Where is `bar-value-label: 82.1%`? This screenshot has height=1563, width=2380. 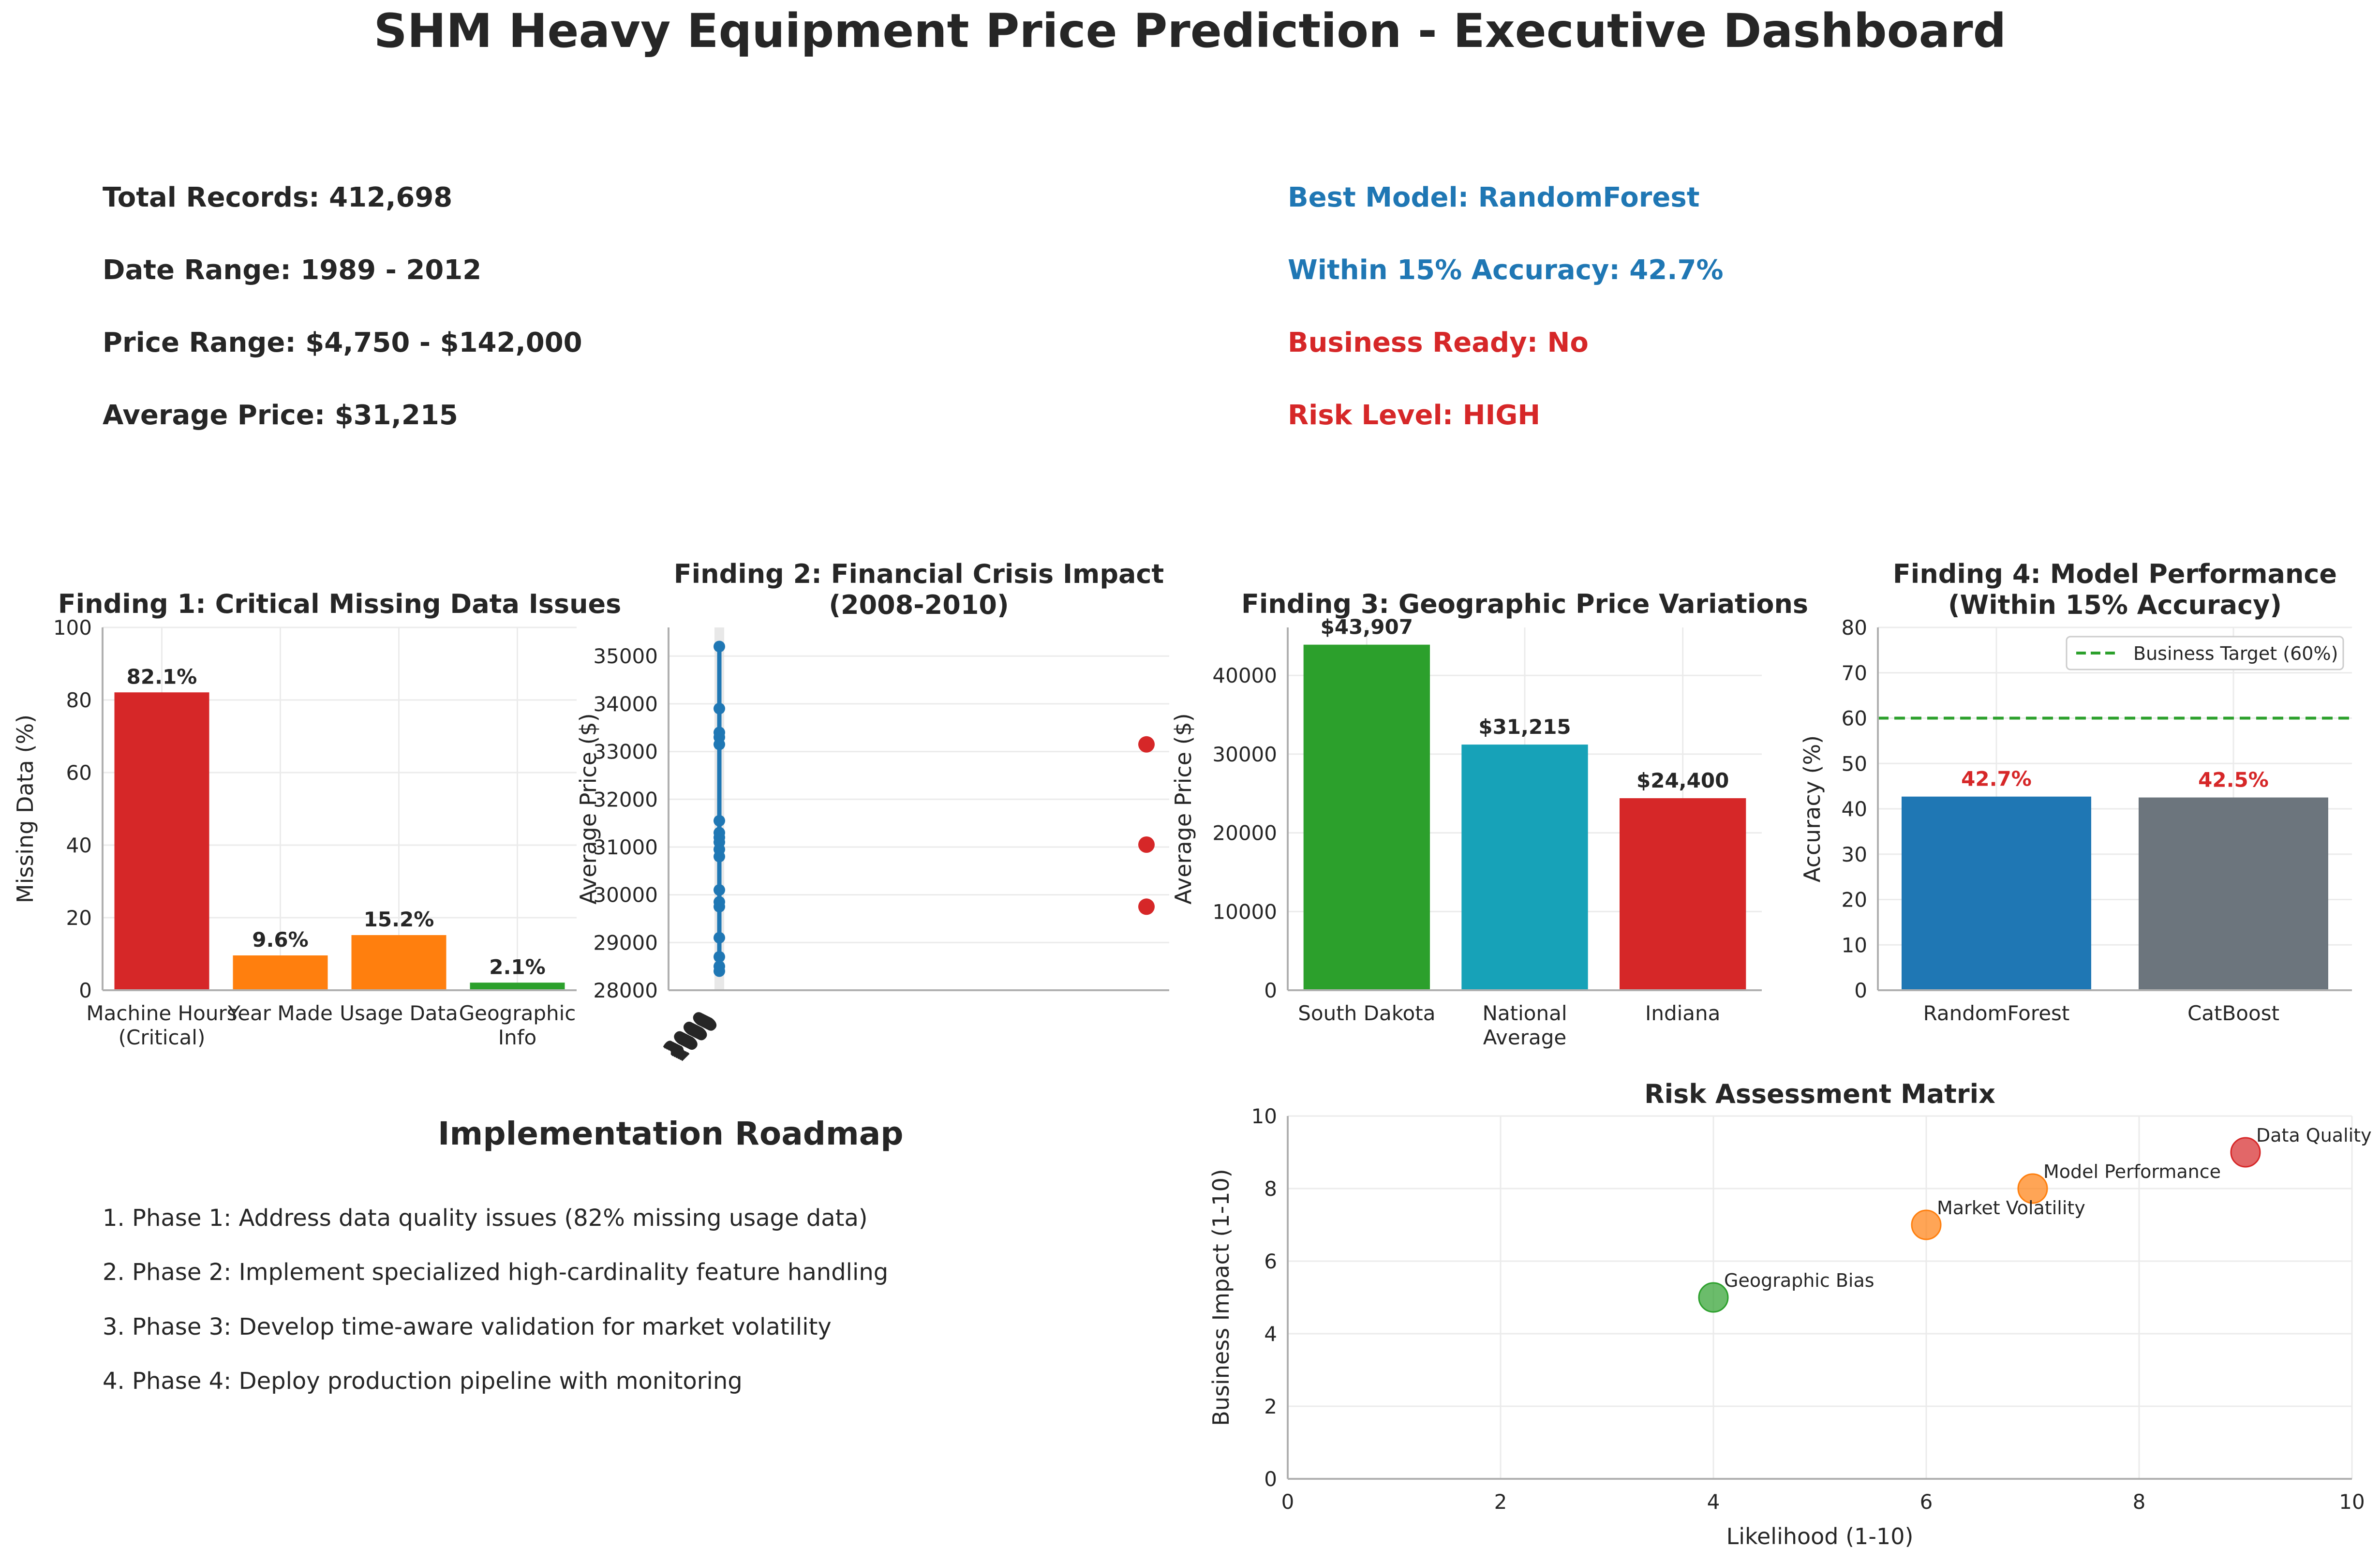 bar-value-label: 82.1% is located at coordinates (162, 676).